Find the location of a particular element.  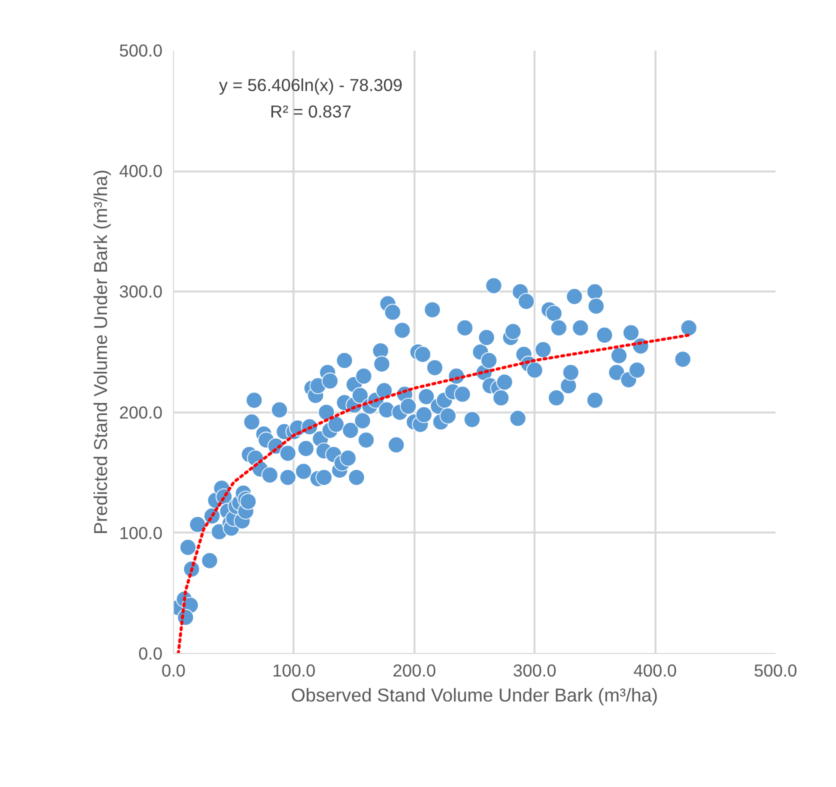

x-tick-label: 300.0 is located at coordinates (534, 670).